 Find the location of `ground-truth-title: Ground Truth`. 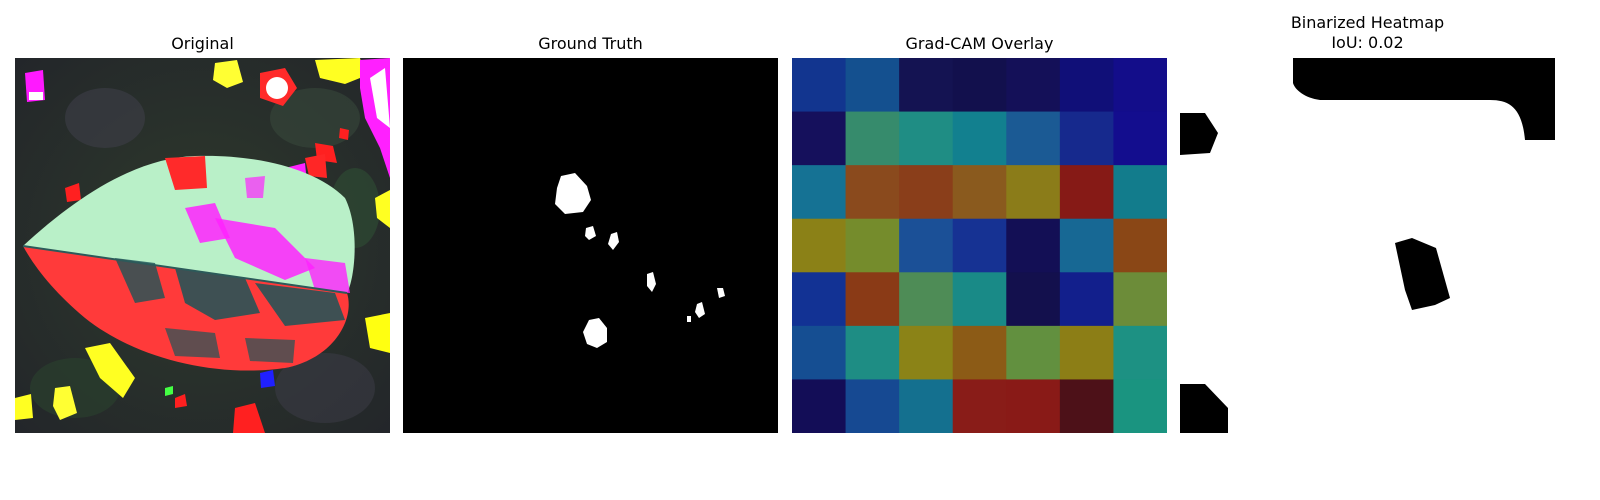

ground-truth-title: Ground Truth is located at coordinates (590, 43).